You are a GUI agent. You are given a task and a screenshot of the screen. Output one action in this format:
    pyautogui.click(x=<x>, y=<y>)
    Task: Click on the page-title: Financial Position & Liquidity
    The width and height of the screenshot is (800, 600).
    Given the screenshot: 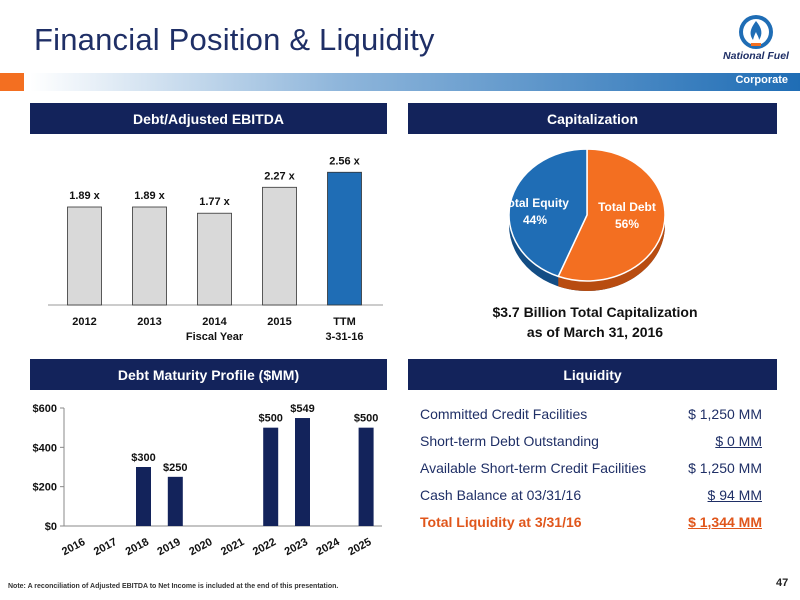 What is the action you would take?
    pyautogui.click(x=234, y=39)
    